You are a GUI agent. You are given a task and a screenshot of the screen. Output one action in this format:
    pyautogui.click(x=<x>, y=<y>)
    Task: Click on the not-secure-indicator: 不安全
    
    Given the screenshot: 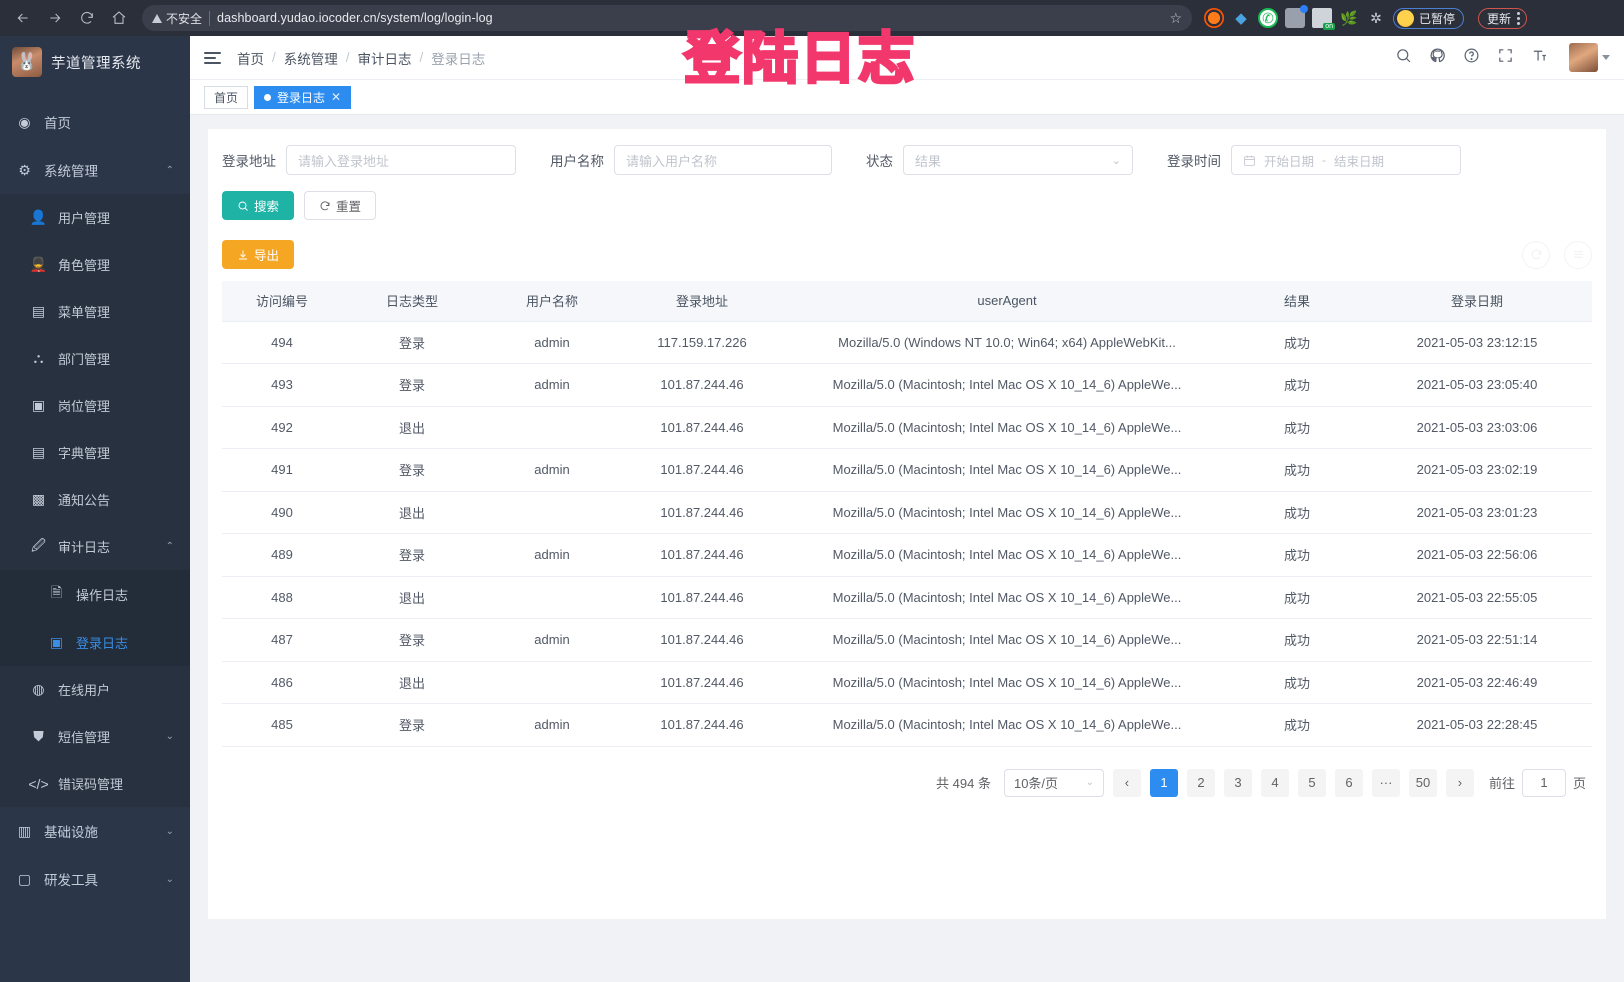 What is the action you would take?
    pyautogui.click(x=177, y=18)
    